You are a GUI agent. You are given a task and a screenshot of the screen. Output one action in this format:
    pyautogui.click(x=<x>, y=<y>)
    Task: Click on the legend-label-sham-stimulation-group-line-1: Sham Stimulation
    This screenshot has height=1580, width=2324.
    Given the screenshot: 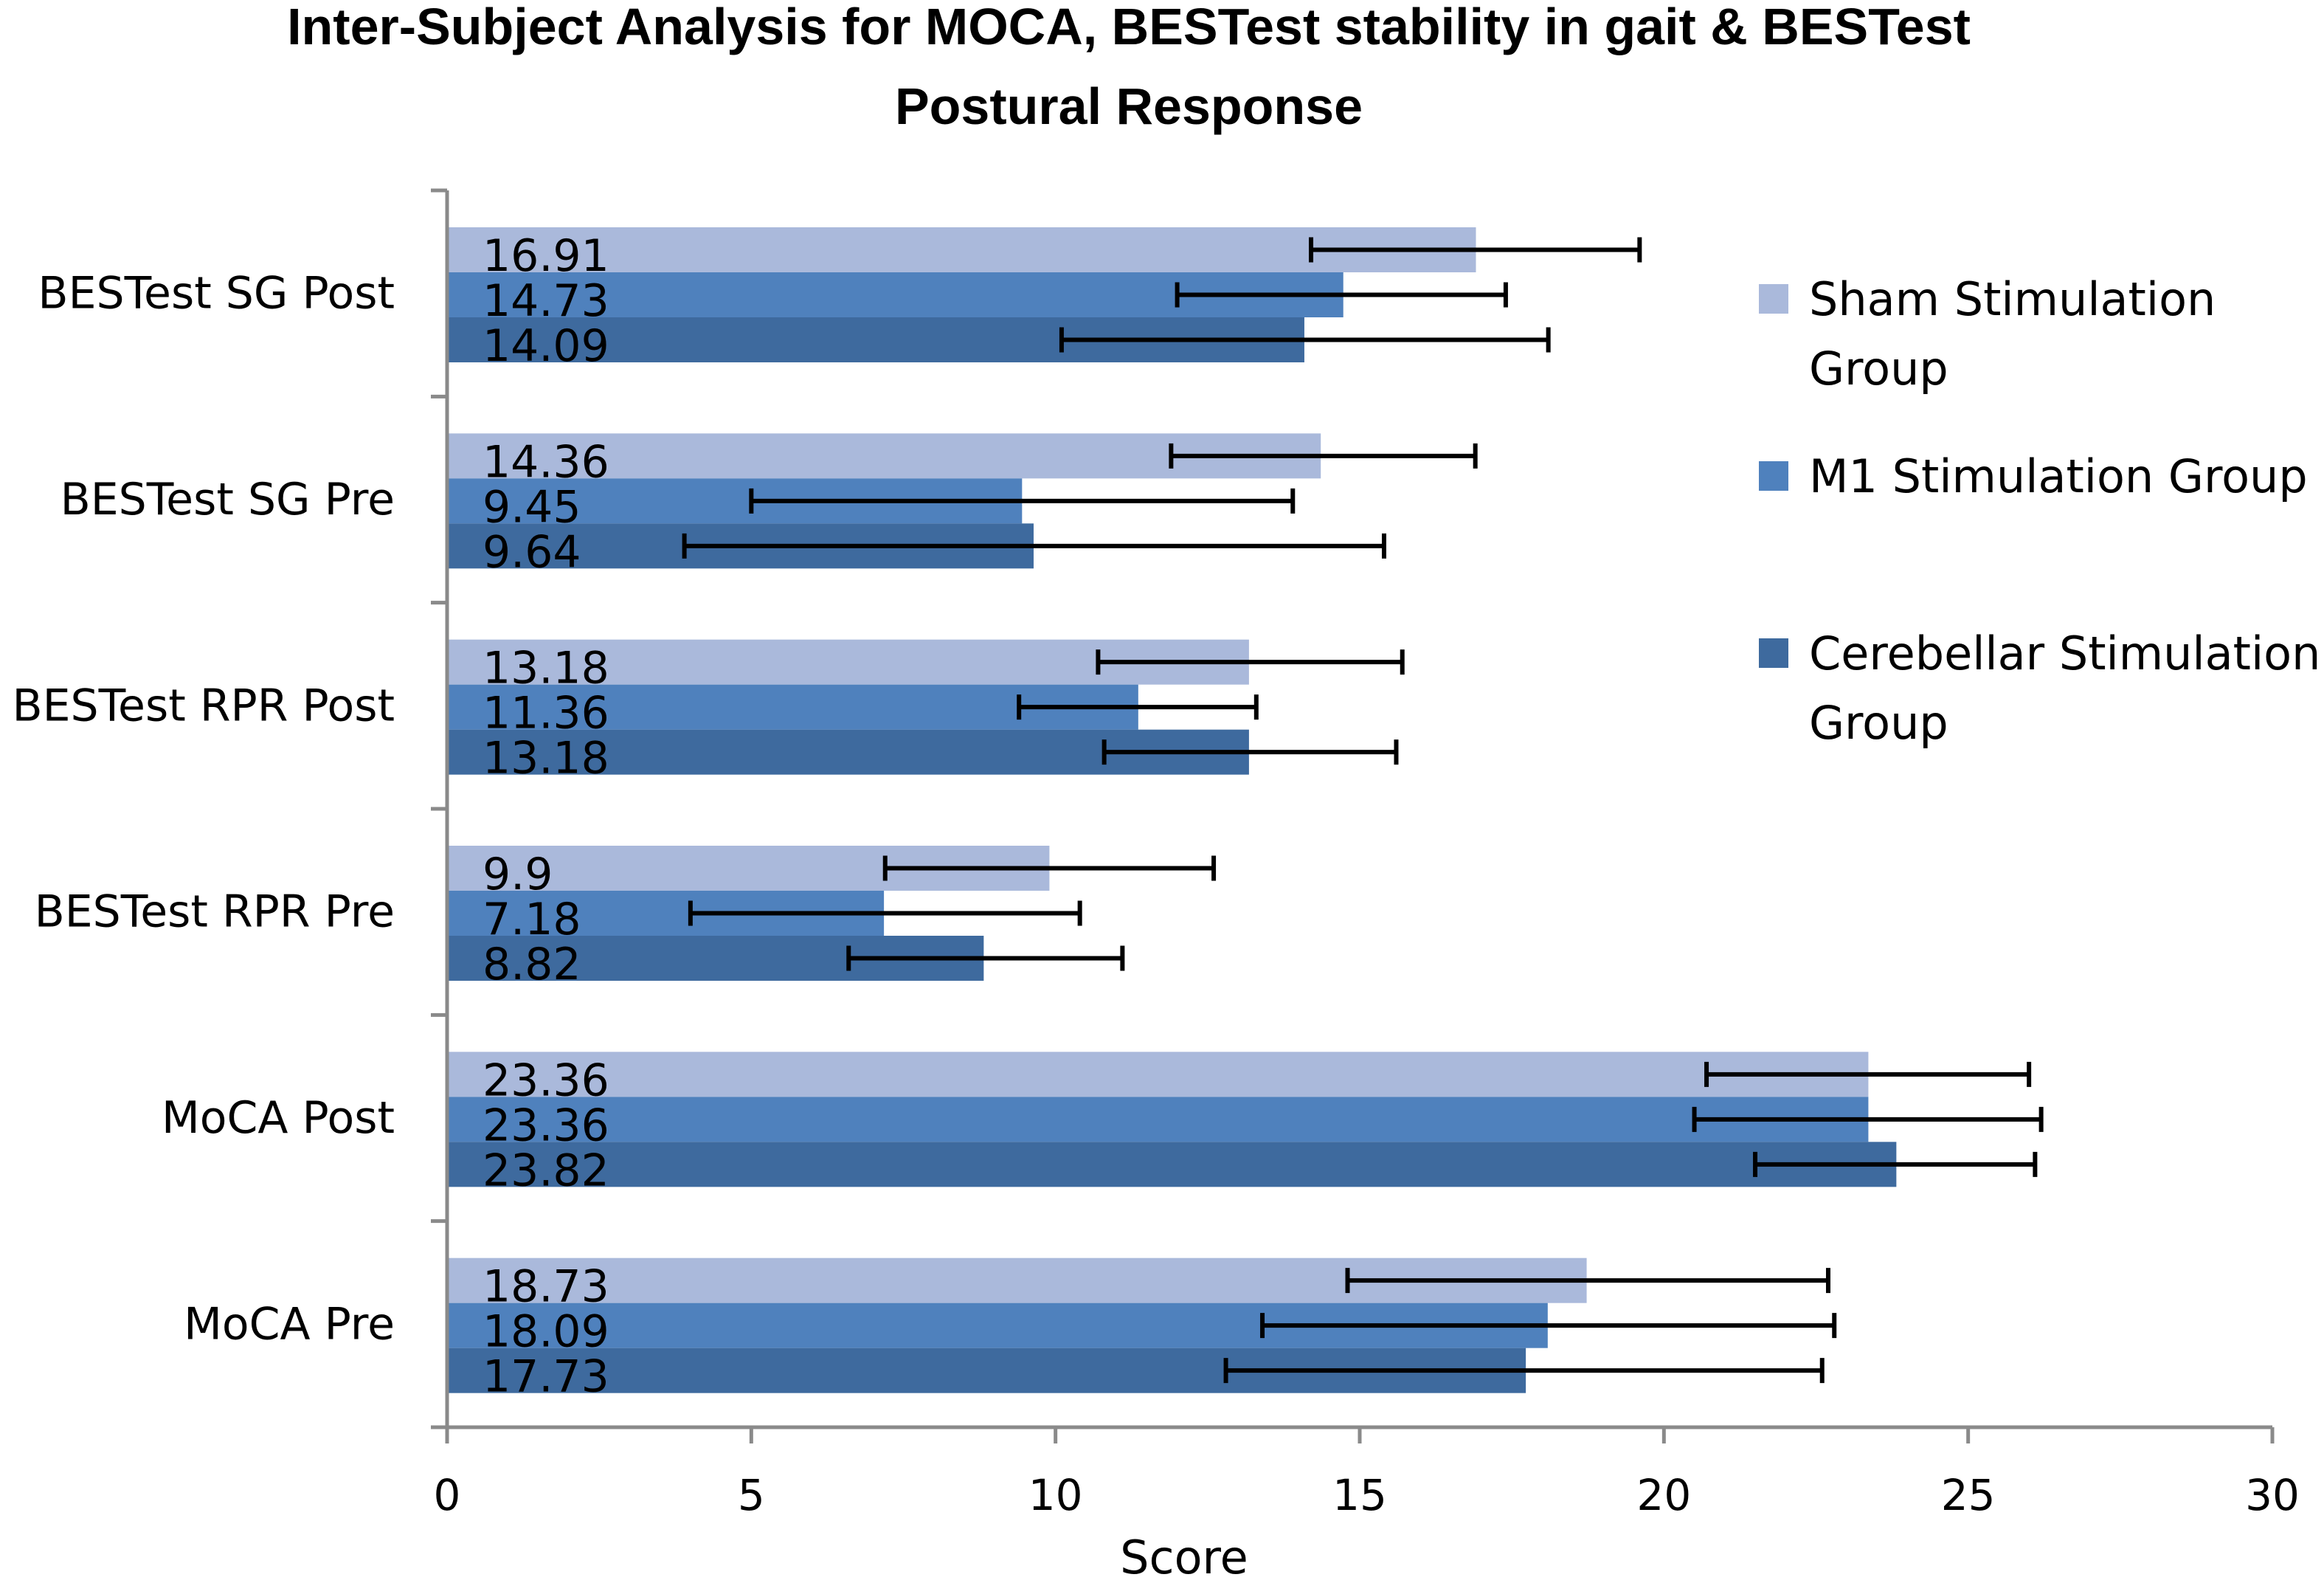 What is the action you would take?
    pyautogui.click(x=2012, y=299)
    